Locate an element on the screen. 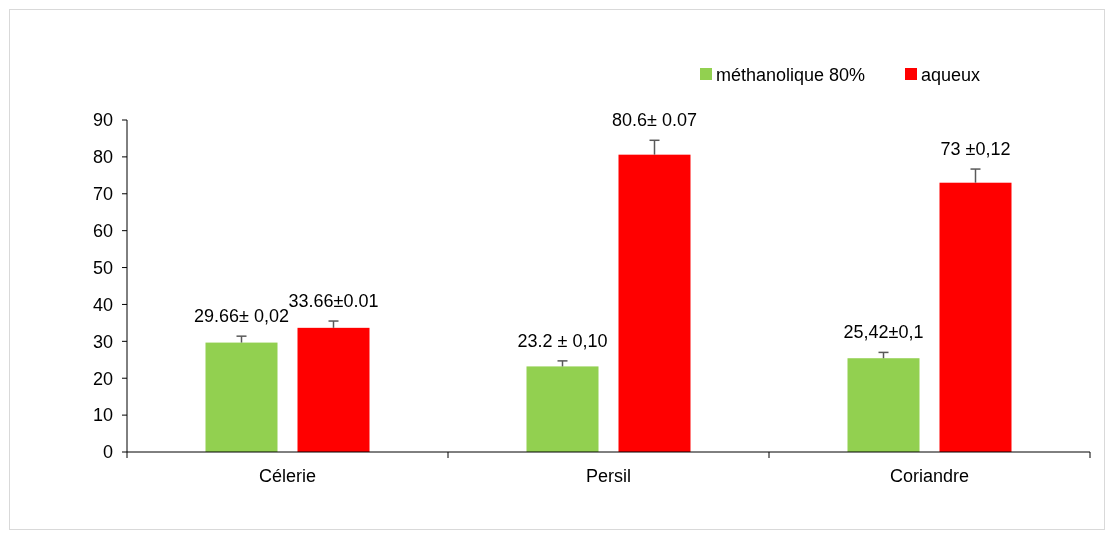 This screenshot has width=1114, height=539. legend-label: aqueux is located at coordinates (951, 75).